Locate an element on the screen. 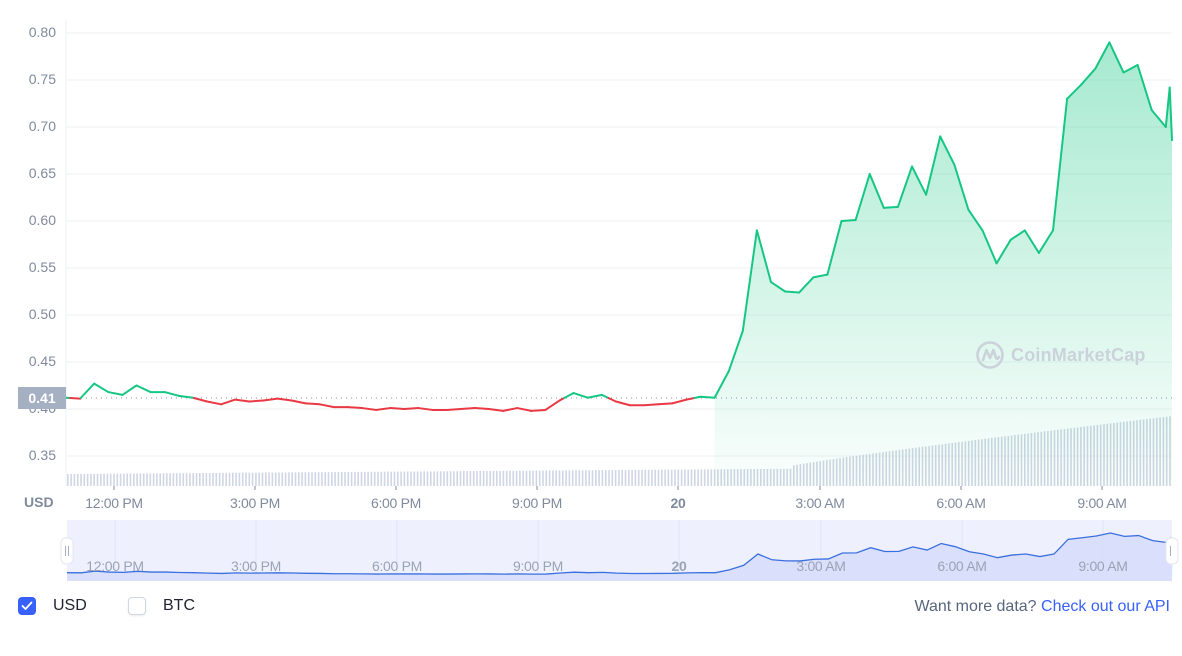 This screenshot has height=656, width=1182. currency-unit-label: USD is located at coordinates (39, 502).